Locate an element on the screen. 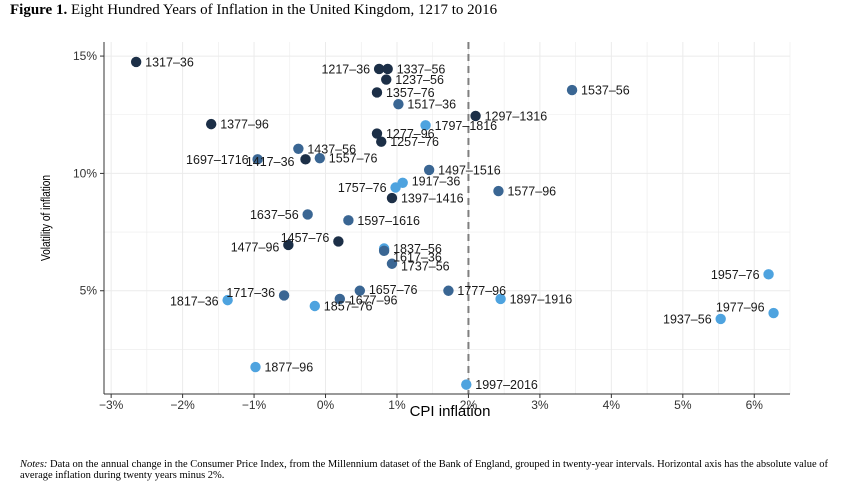 The image size is (847, 495). figure-number: Figure 1. is located at coordinates (39, 10).